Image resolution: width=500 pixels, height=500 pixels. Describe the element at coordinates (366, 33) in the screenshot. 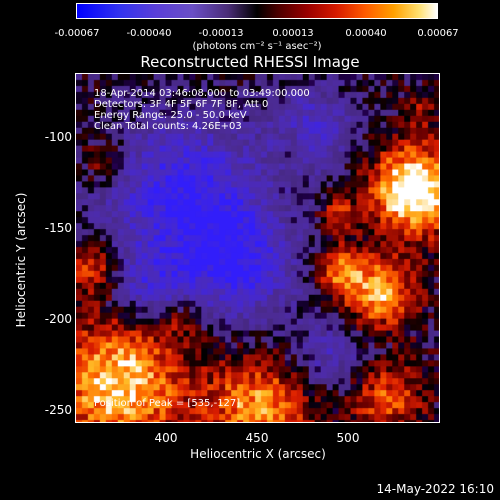

I see `colorbar-tick-label: 0.00040` at that location.